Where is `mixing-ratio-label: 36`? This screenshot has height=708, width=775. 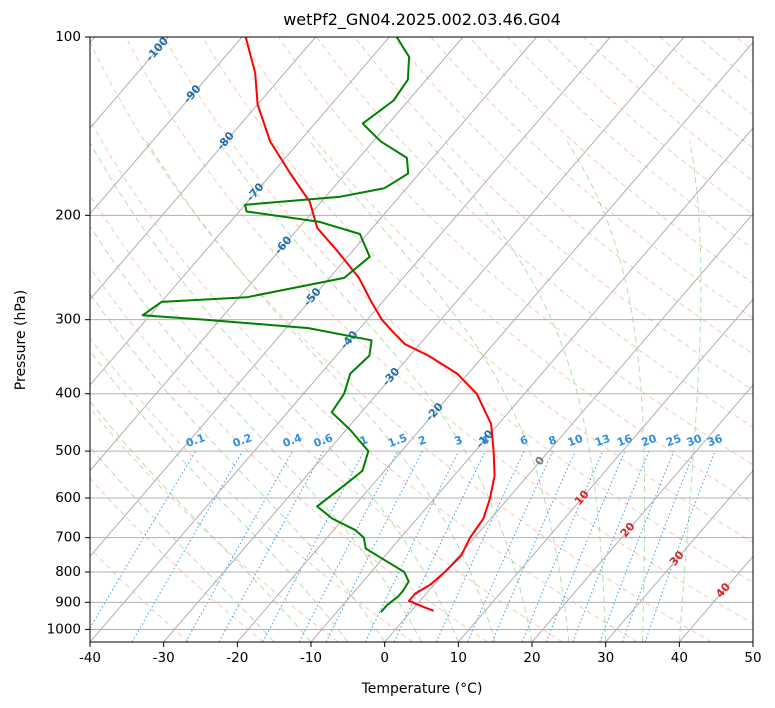
mixing-ratio-label: 36 is located at coordinates (714, 441).